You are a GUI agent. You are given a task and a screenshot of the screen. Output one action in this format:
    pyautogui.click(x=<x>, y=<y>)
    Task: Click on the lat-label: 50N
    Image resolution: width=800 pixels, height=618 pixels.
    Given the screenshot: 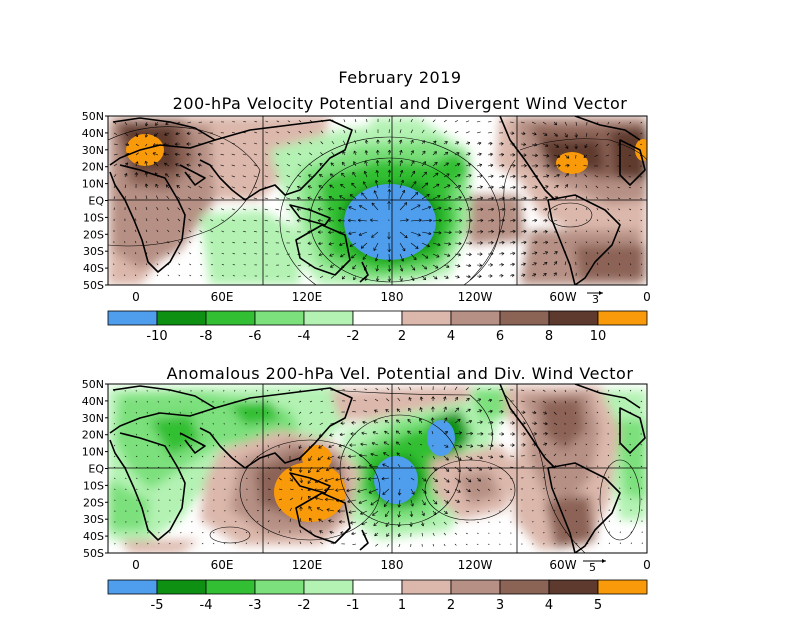 What is the action you would take?
    pyautogui.click(x=93, y=384)
    